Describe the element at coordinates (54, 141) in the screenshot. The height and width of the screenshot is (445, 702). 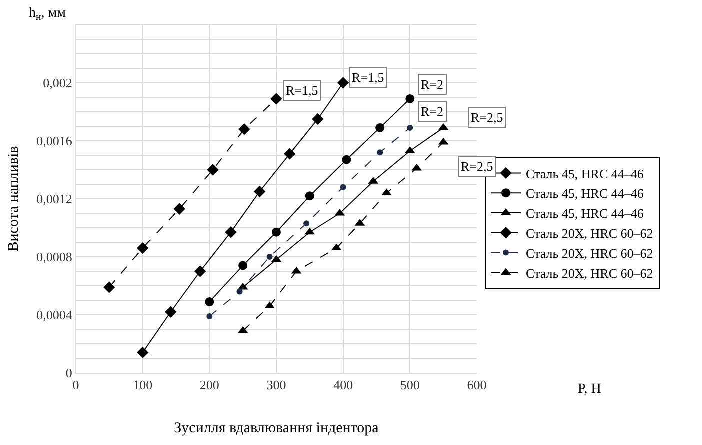
I see `y-tick-label: 0,0016` at that location.